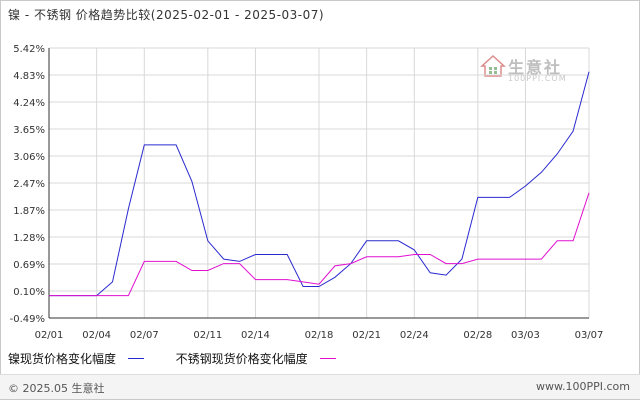 This screenshot has height=400, width=640. I want to click on x-tick-label: 02/21, so click(366, 335).